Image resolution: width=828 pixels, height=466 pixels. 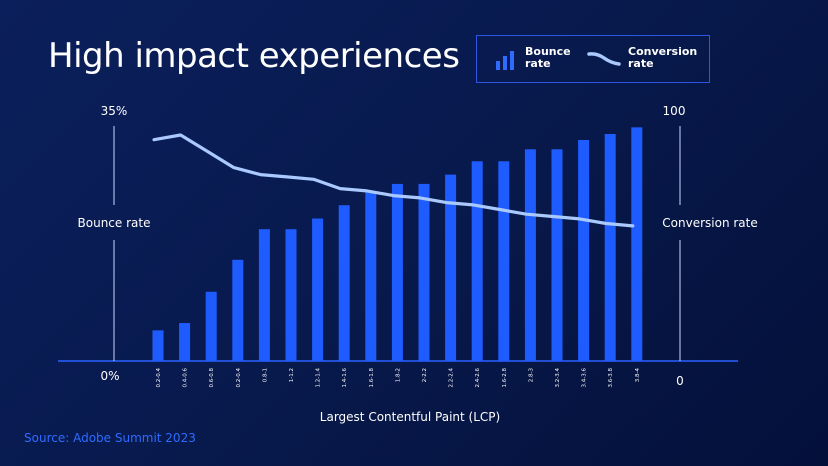 I want to click on x-tick-label: 1.2-1.4, so click(x=319, y=378).